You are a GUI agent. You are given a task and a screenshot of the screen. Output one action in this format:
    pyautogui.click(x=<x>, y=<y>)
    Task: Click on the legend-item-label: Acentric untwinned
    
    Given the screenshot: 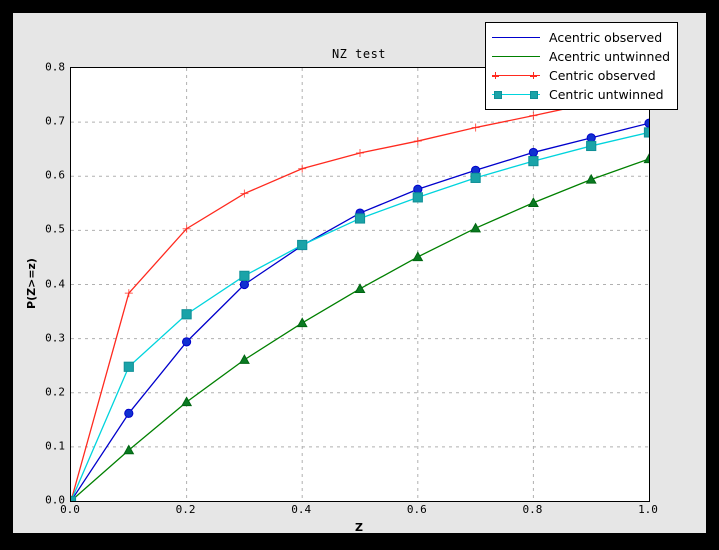 What is the action you would take?
    pyautogui.click(x=610, y=56)
    